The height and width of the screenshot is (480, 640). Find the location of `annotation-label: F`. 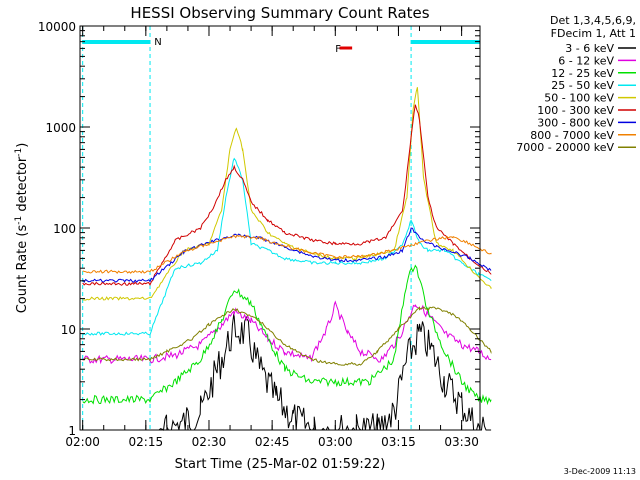

annotation-label: F is located at coordinates (338, 49).